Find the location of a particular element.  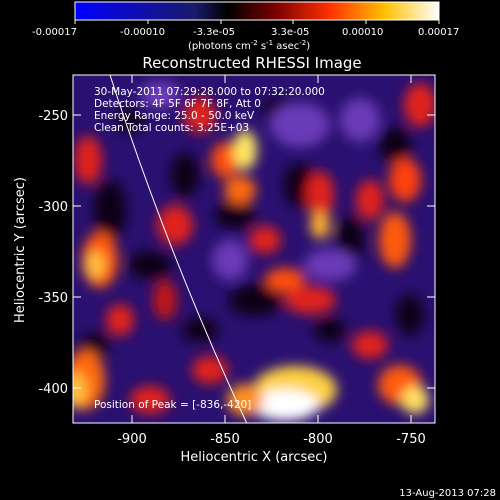

colorbar-tick-label: 0.00010 is located at coordinates (362, 32).